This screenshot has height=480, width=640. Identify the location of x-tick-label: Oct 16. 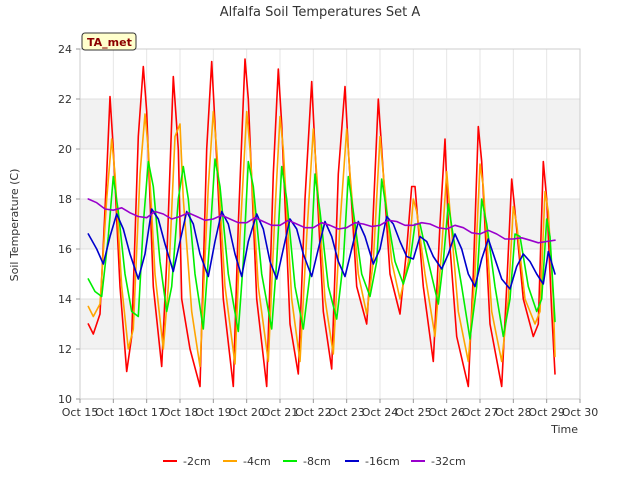
(113, 412).